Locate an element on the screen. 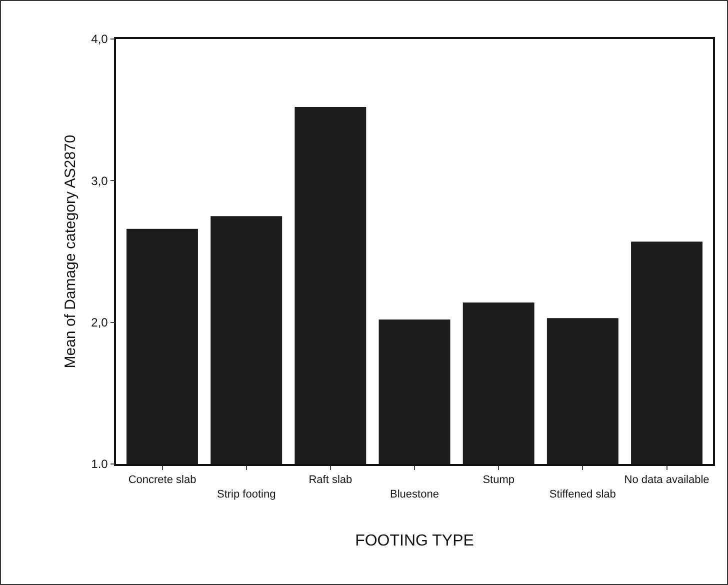 This screenshot has height=585, width=728. x-tick-label: Stiffened slab is located at coordinates (582, 494).